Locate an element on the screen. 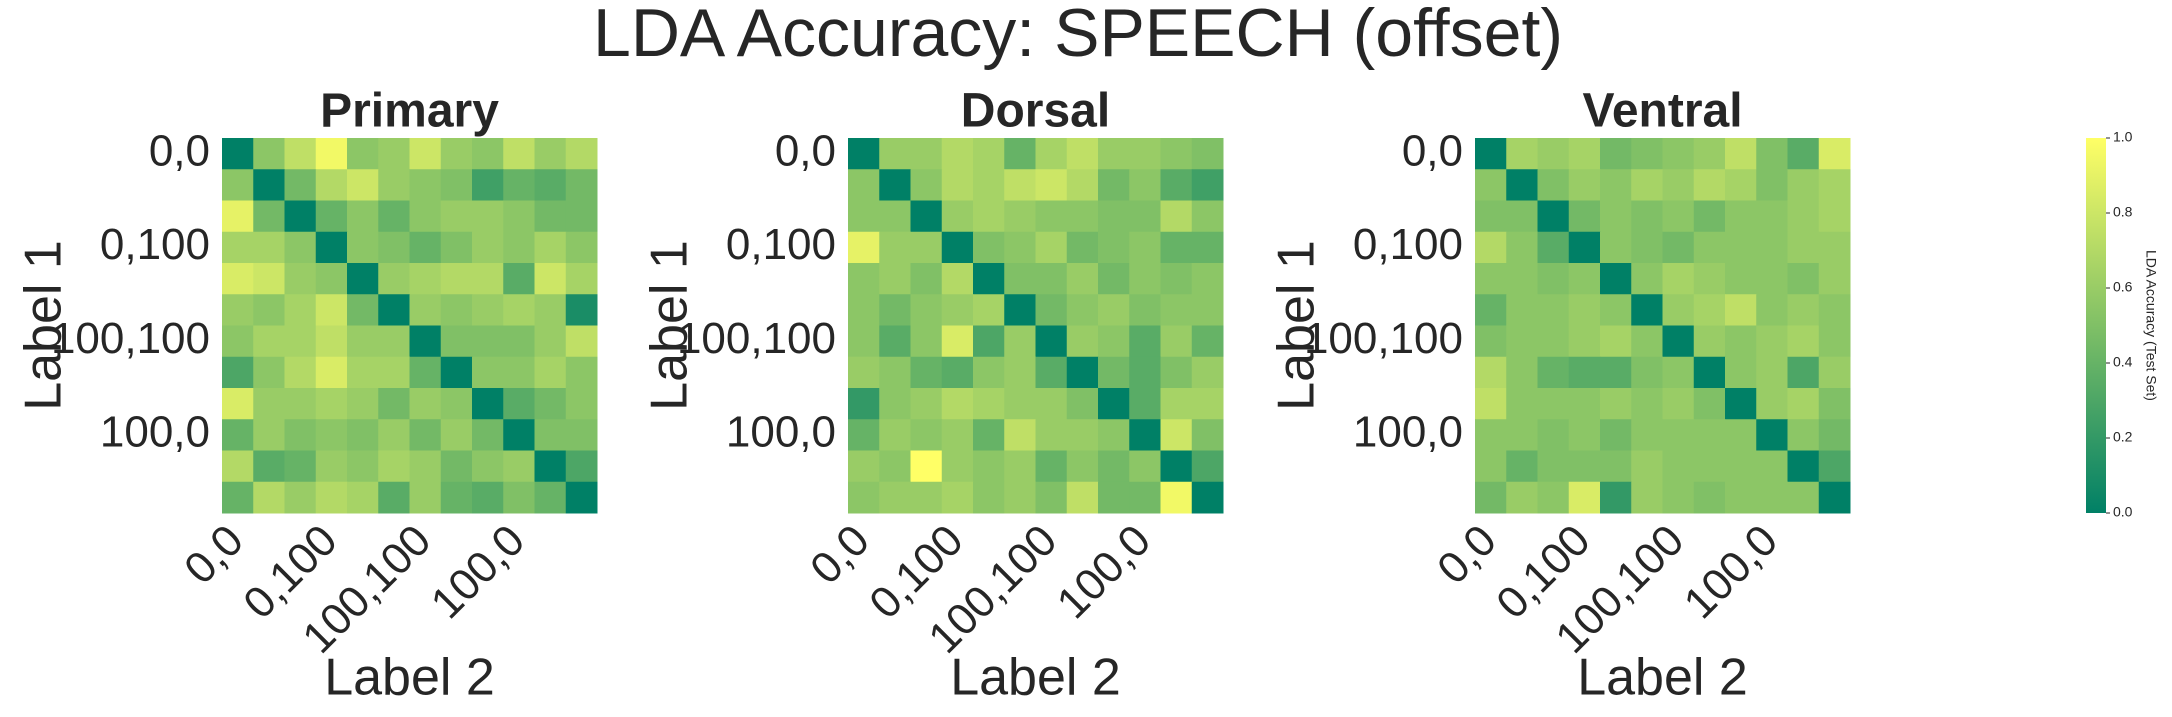 The height and width of the screenshot is (717, 2172). y-tick-label: 0,100 is located at coordinates (1408, 244).